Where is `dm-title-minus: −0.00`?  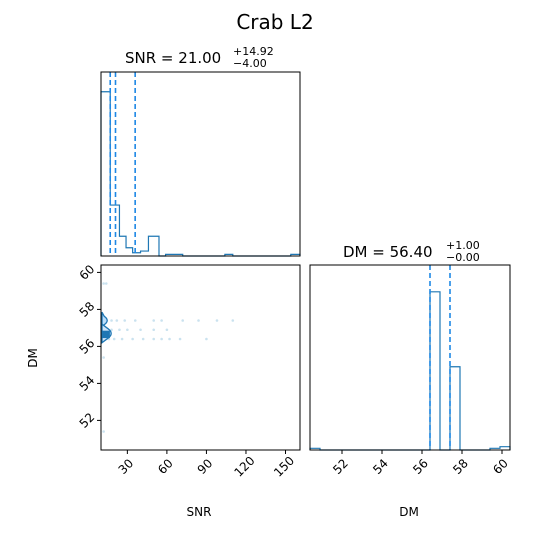 dm-title-minus: −0.00 is located at coordinates (463, 257).